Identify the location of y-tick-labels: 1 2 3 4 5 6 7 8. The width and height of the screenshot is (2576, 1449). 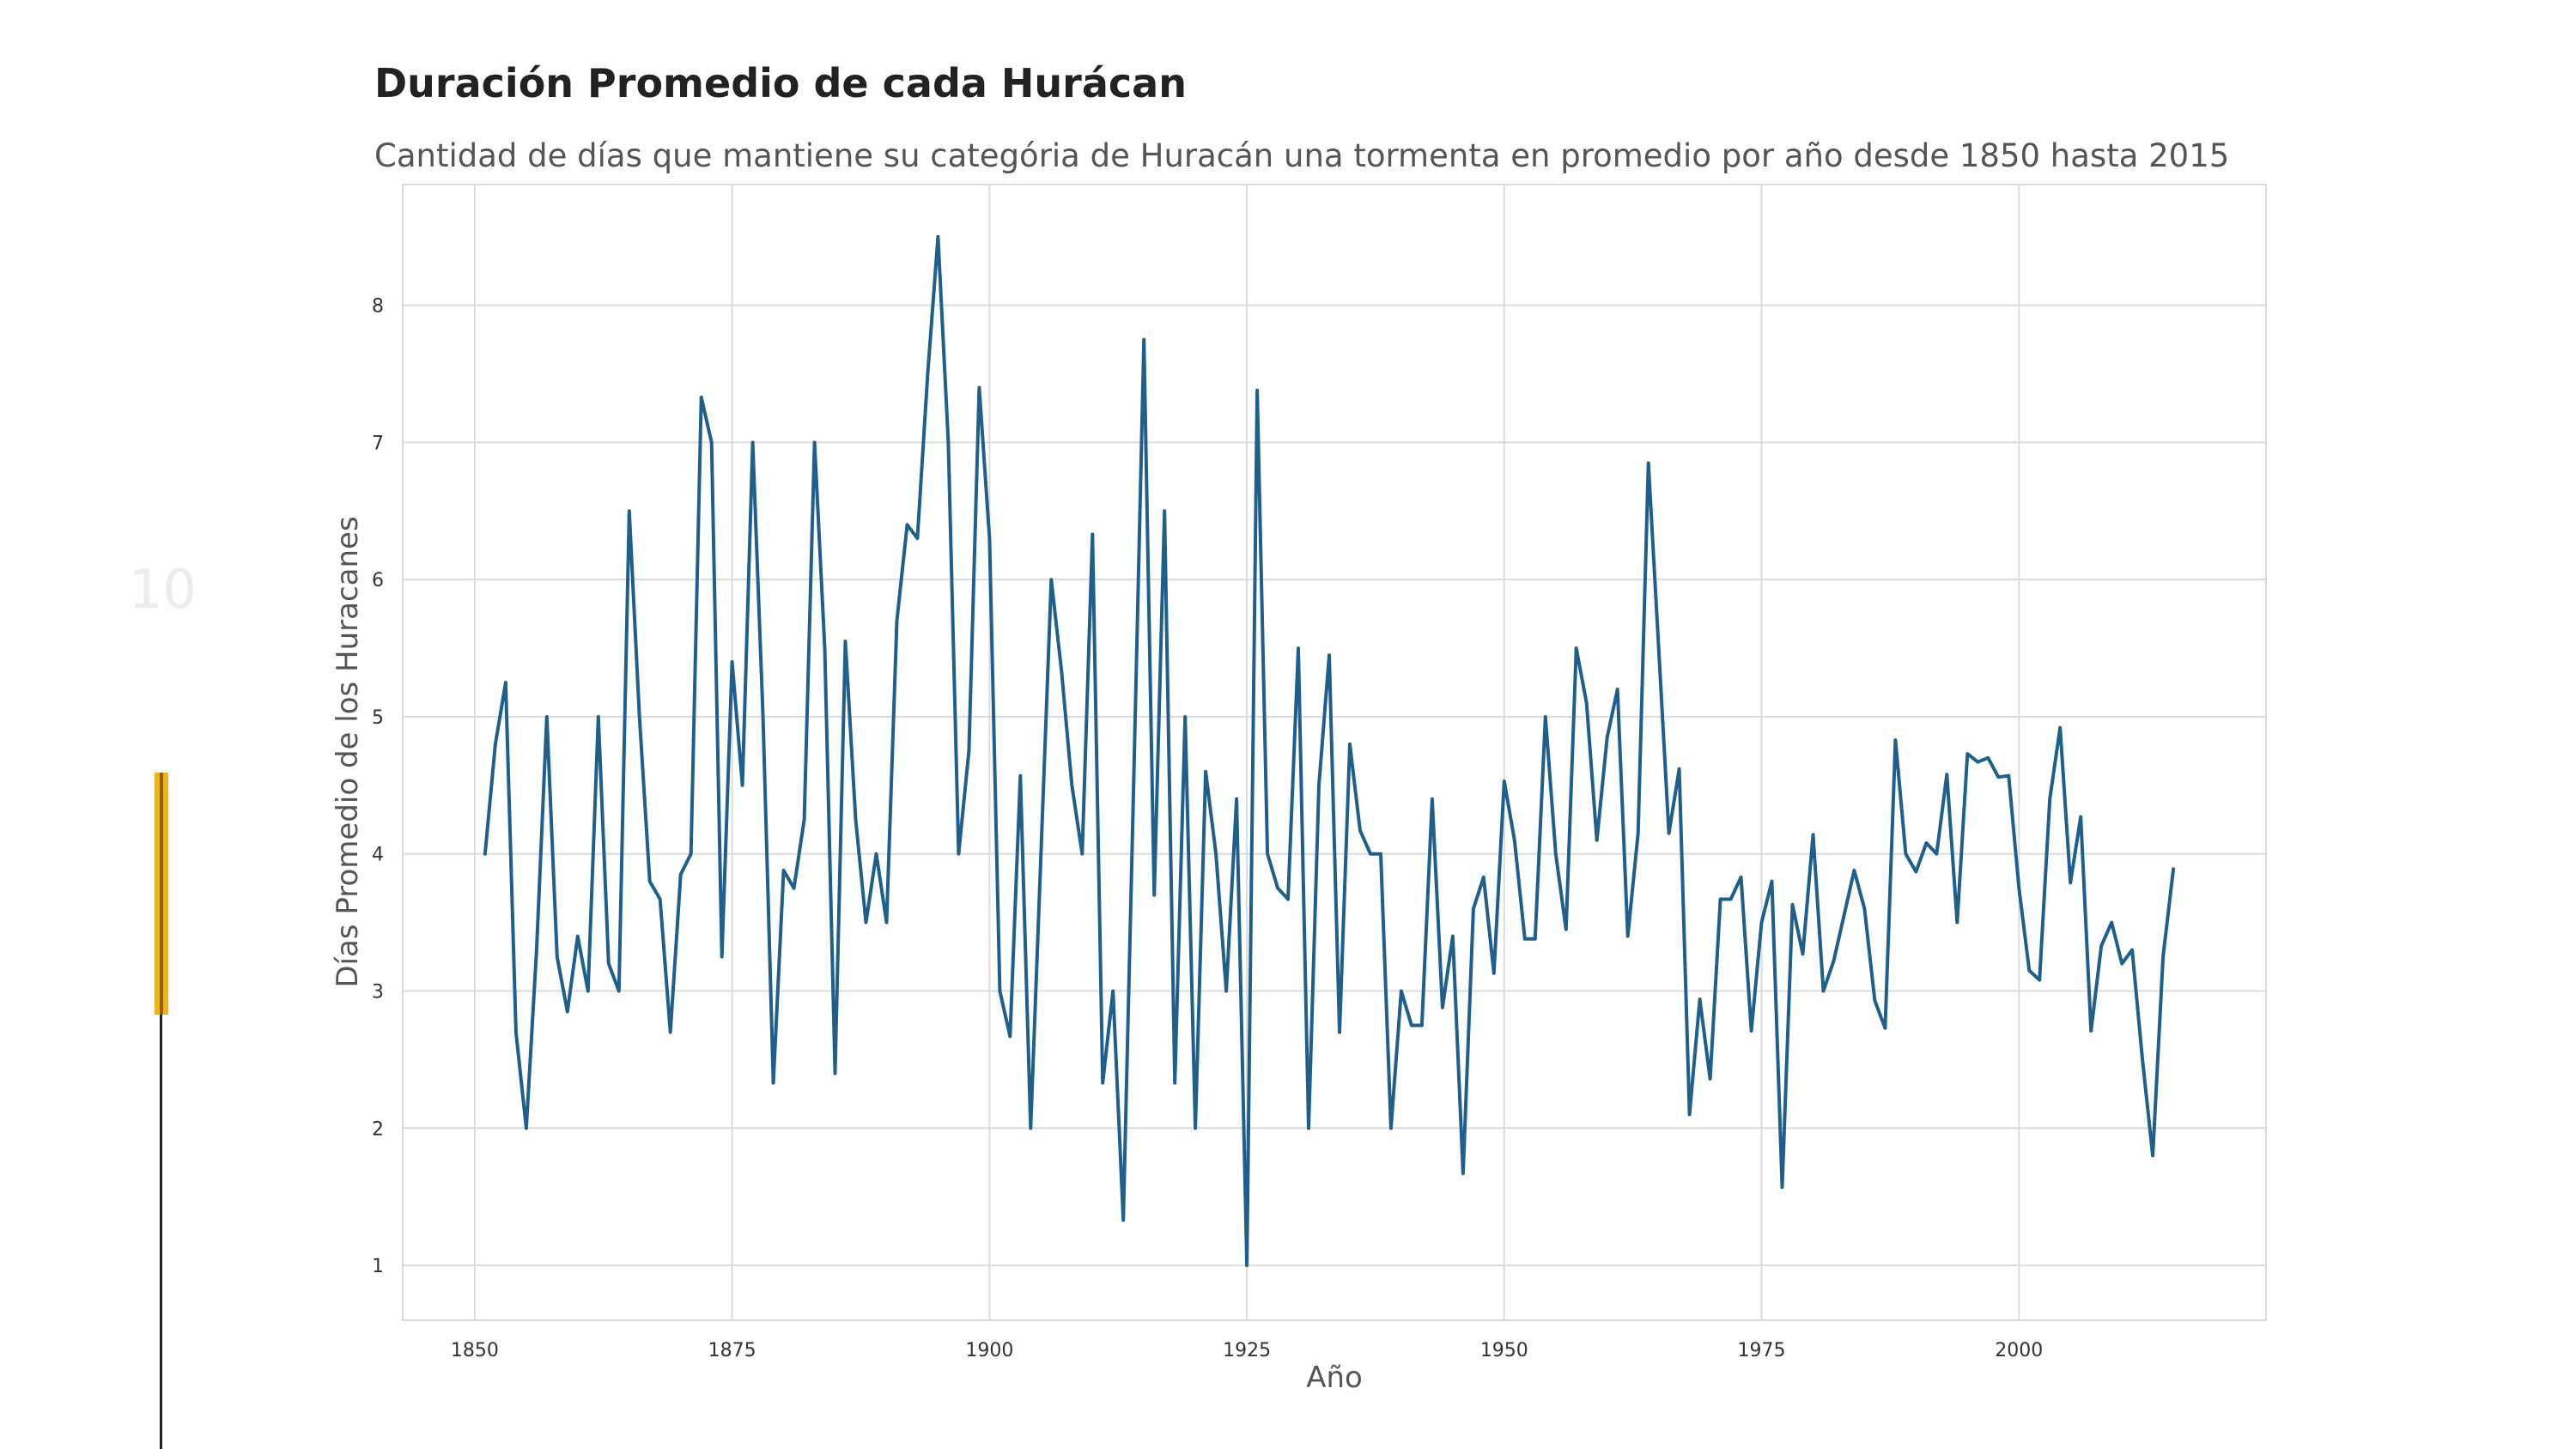
(378, 786).